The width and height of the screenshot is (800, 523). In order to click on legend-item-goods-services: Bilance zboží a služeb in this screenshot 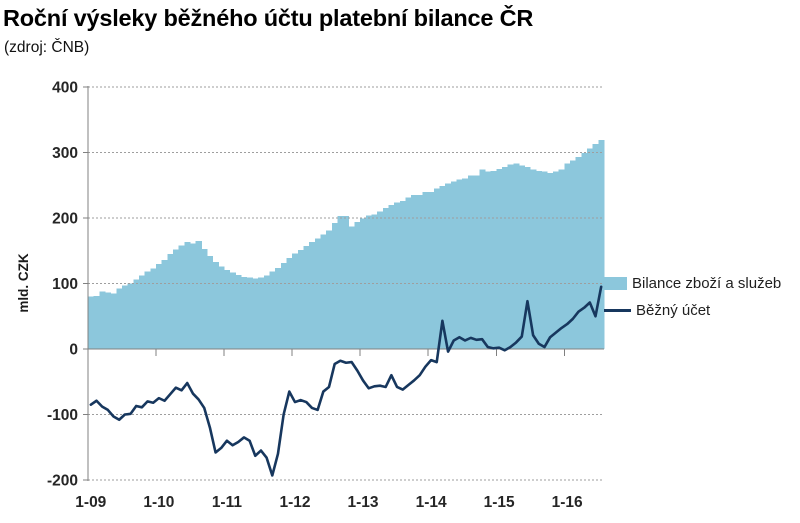, I will do `click(702, 283)`.